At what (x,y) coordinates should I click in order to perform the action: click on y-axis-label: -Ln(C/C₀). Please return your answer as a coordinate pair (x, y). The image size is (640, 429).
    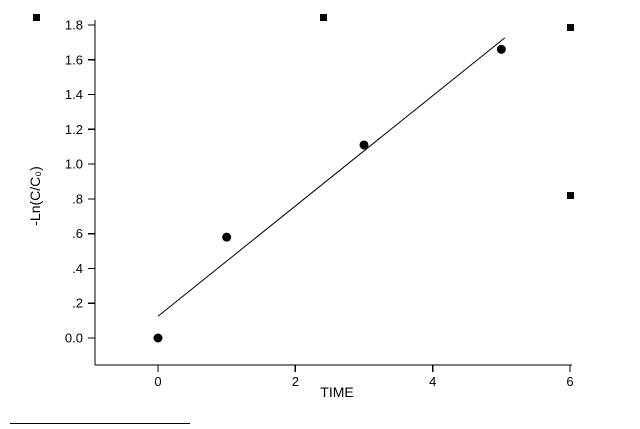
    Looking at the image, I should click on (35, 195).